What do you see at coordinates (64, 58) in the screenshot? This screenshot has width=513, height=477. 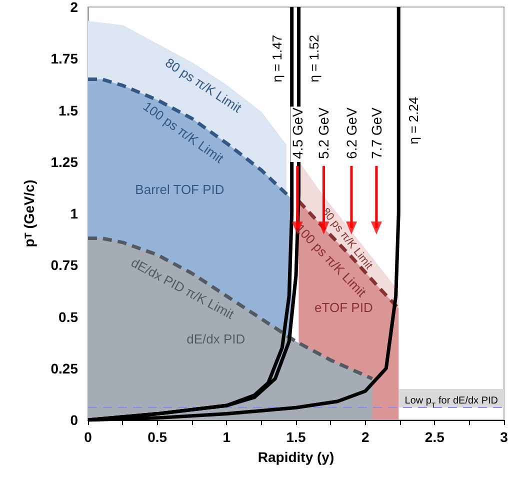 I see `y-tick-label: 1.75` at bounding box center [64, 58].